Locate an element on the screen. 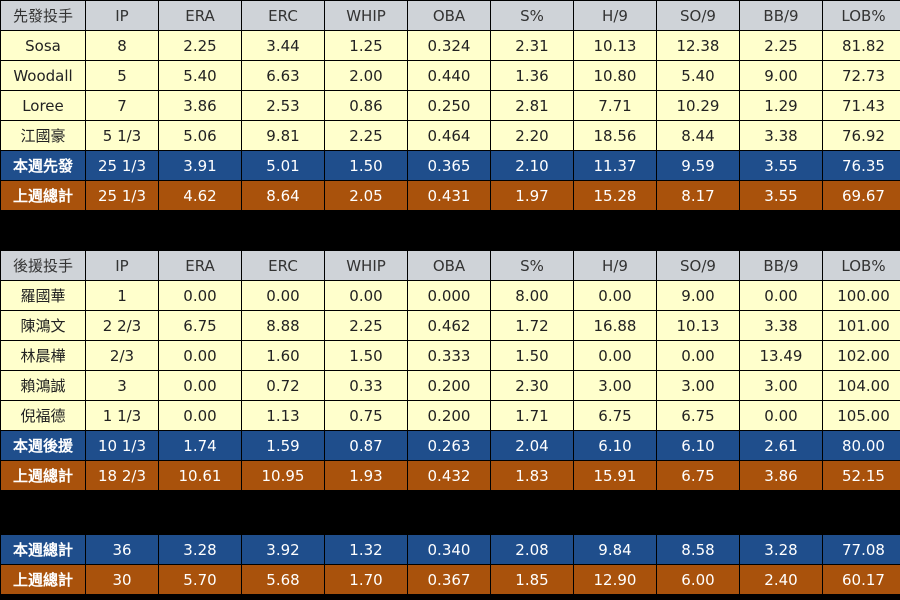 This screenshot has width=900, height=600. row-label: 陳鴻文 is located at coordinates (43, 325).